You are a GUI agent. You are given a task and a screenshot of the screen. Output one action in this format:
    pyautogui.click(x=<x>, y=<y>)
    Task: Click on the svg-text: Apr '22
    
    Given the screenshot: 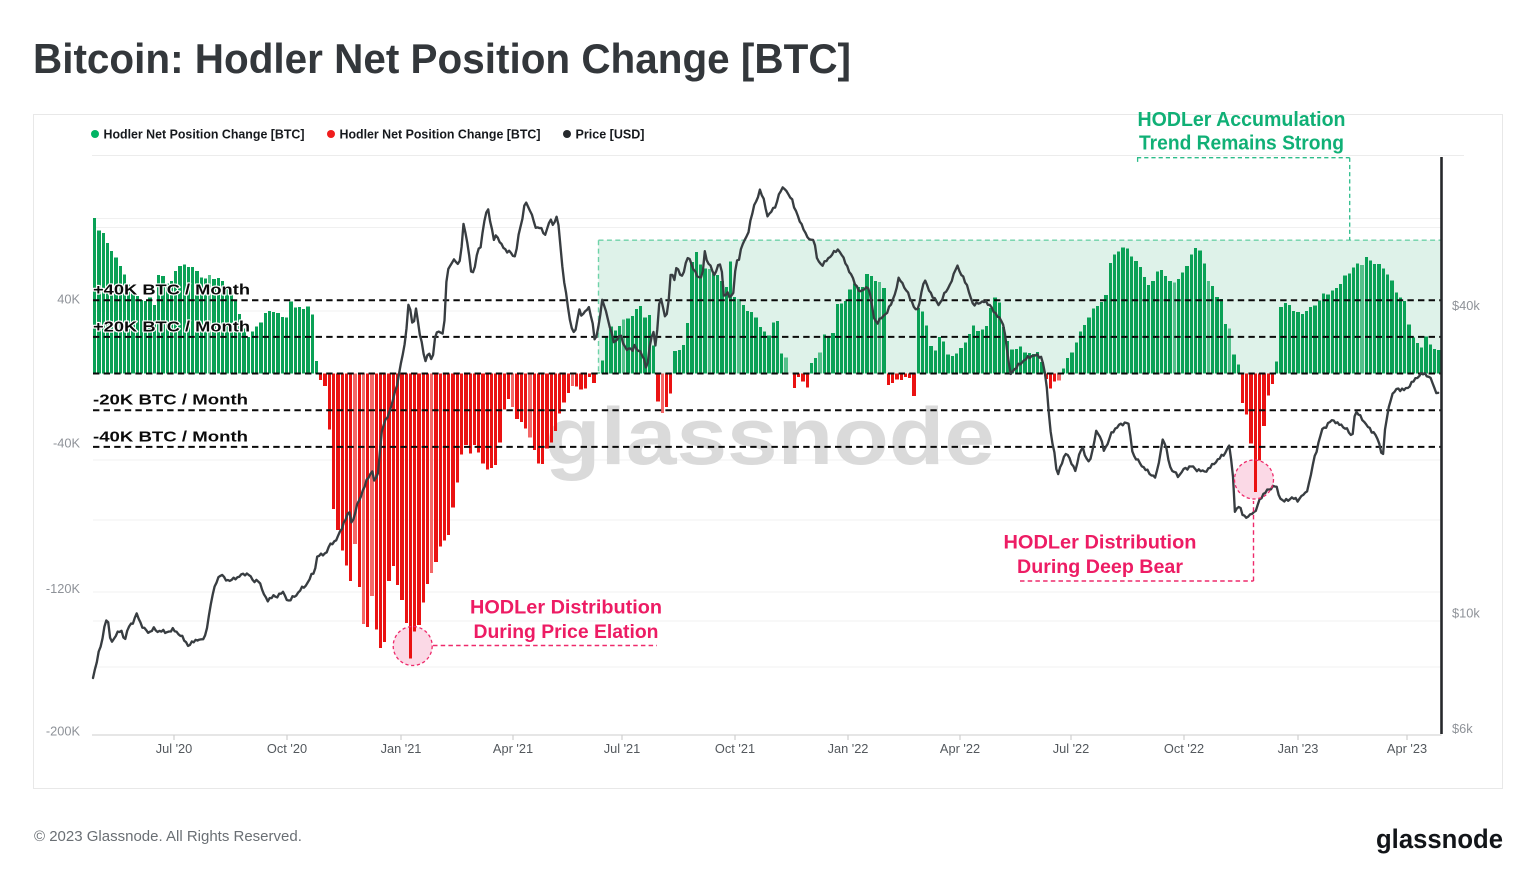 What is the action you would take?
    pyautogui.click(x=960, y=748)
    